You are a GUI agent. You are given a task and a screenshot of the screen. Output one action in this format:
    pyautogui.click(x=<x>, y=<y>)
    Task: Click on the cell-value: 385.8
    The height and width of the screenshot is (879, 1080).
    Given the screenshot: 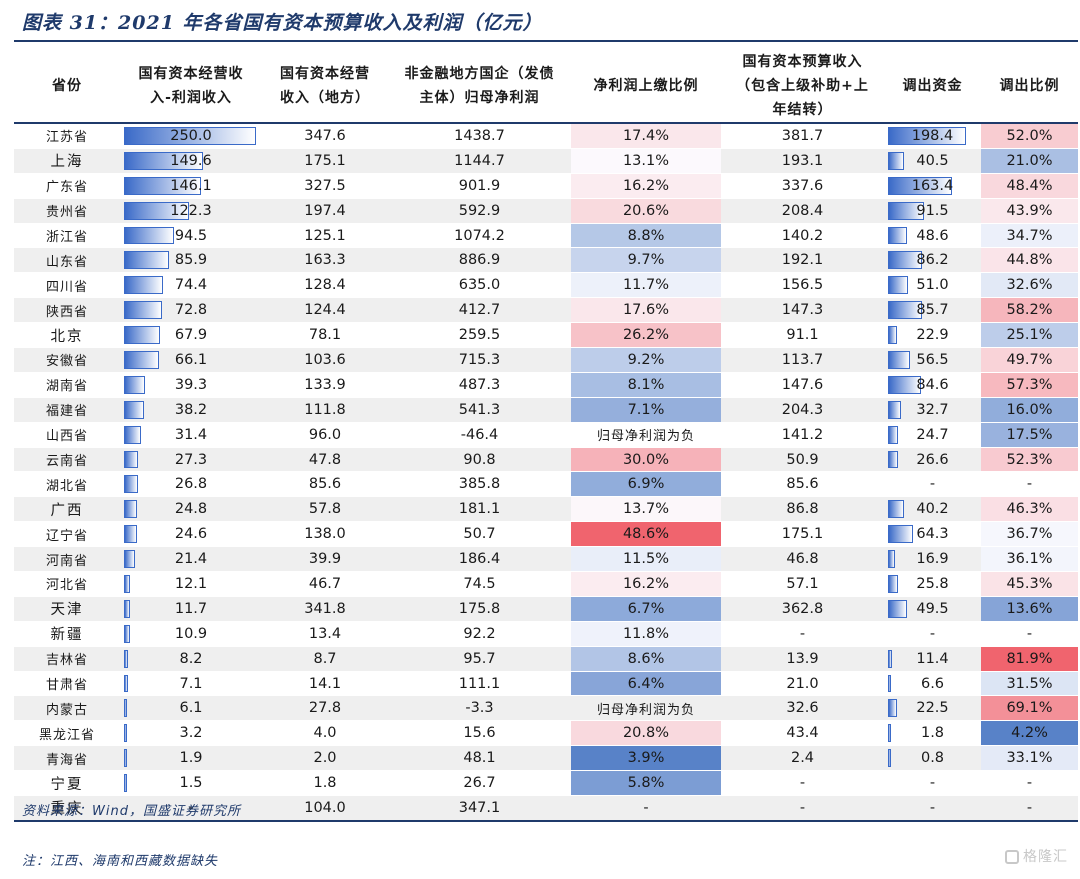 What is the action you would take?
    pyautogui.click(x=479, y=484)
    